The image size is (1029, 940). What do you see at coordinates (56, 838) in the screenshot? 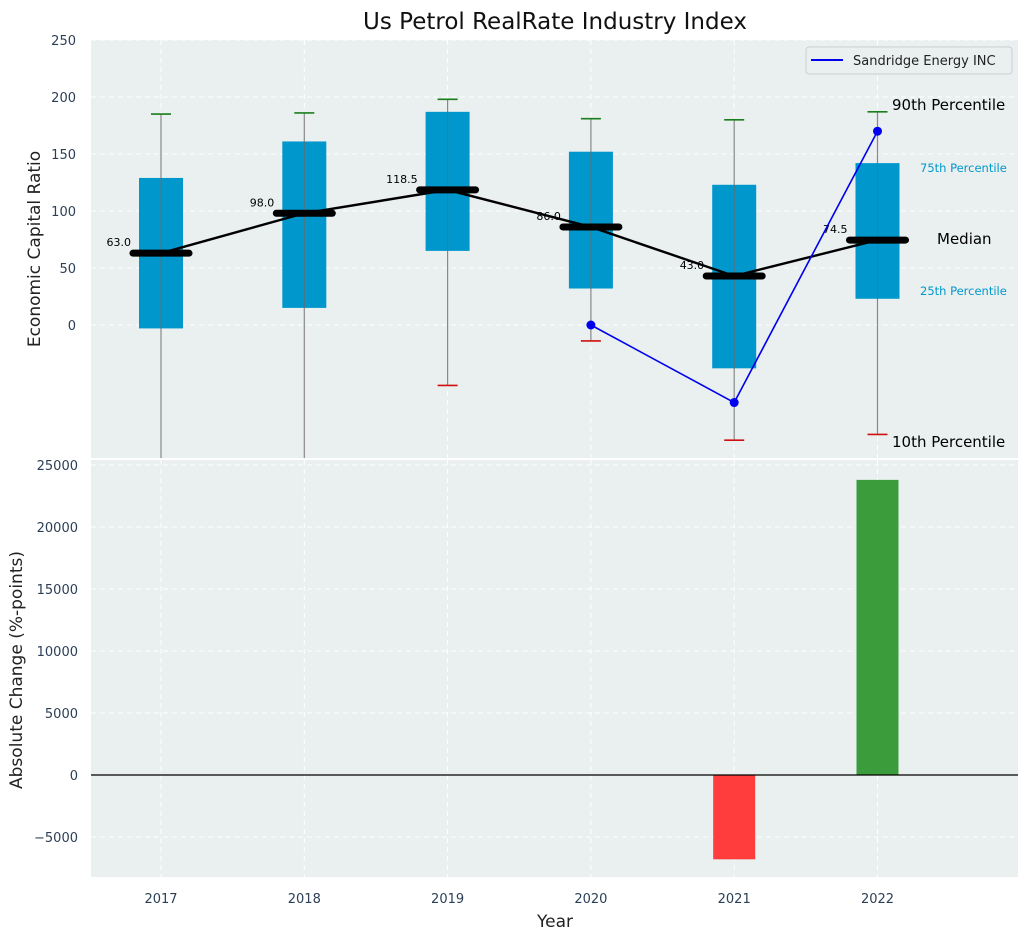
I see `bottom-y-tick-label: −5000` at bounding box center [56, 838].